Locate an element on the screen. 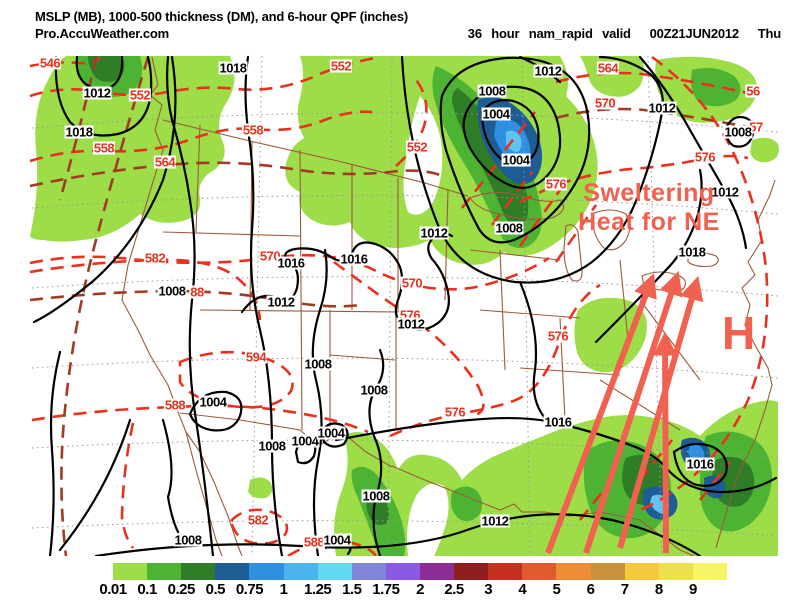 The width and height of the screenshot is (808, 606). valid-time-text: 36 hour nam_rapid valid 00Z21JUN2012 Thu is located at coordinates (624, 33).